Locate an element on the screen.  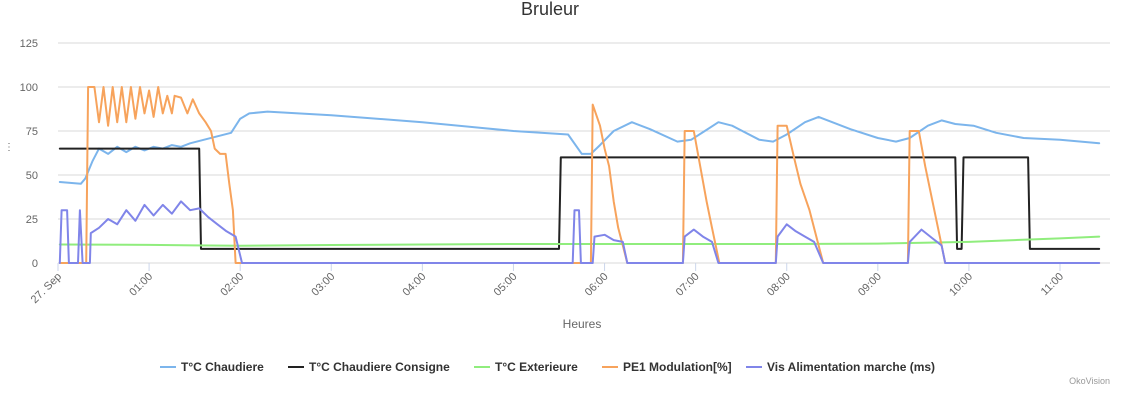
x-tick-label: 04:00 is located at coordinates (415, 285).